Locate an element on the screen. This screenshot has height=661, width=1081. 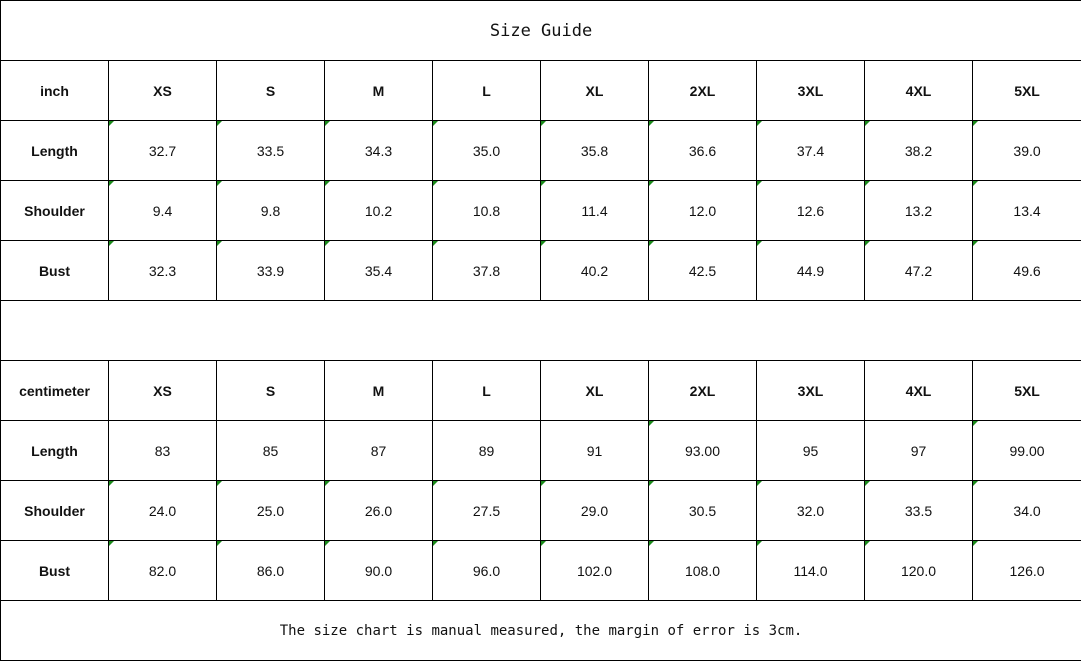
measurement-cell: 36.6 is located at coordinates (702, 150).